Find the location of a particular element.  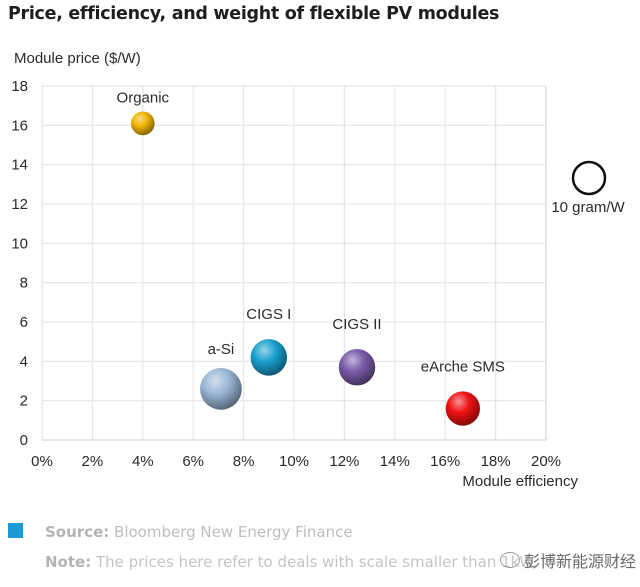

bubble-earche-sms is located at coordinates (462, 408).